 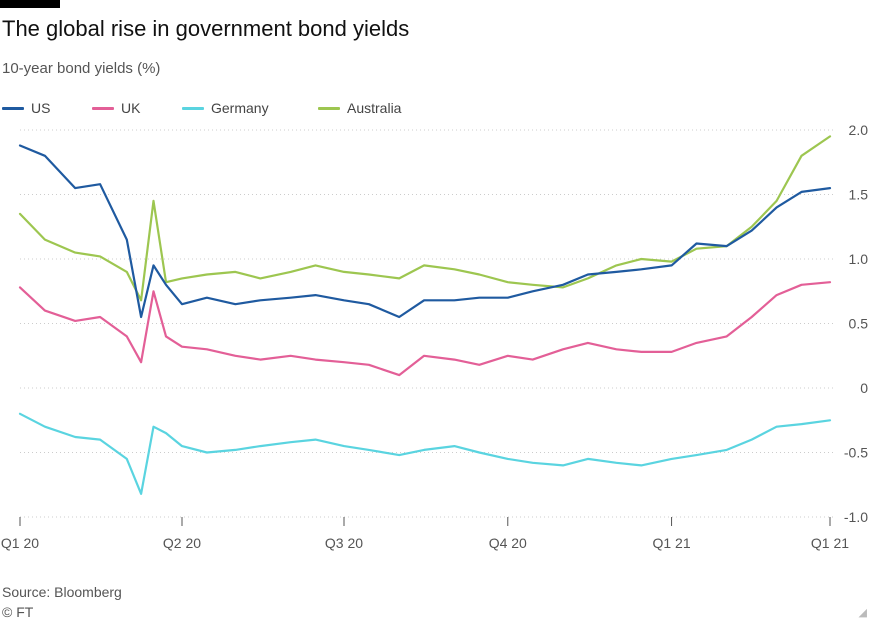 What do you see at coordinates (13, 108) in the screenshot?
I see `legend-swatch-us` at bounding box center [13, 108].